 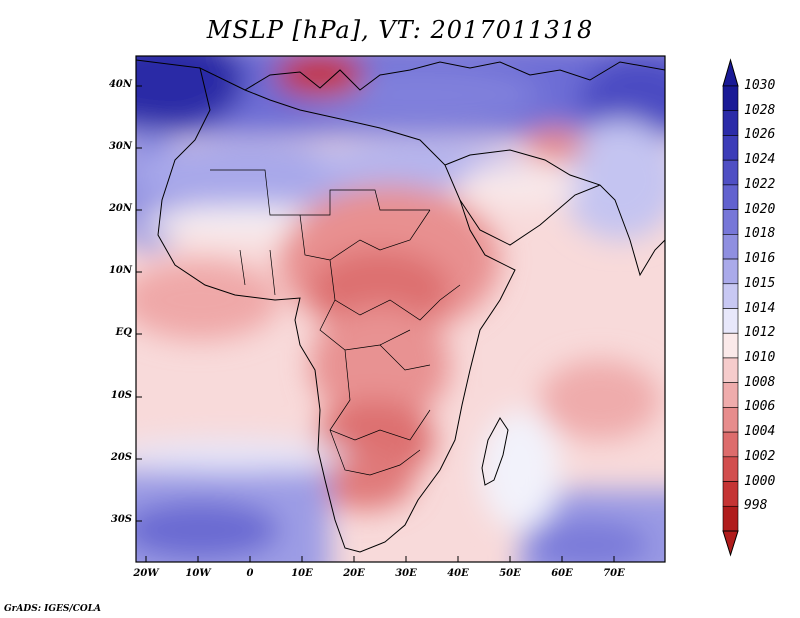 I want to click on lon-label: 30E, so click(x=406, y=573).